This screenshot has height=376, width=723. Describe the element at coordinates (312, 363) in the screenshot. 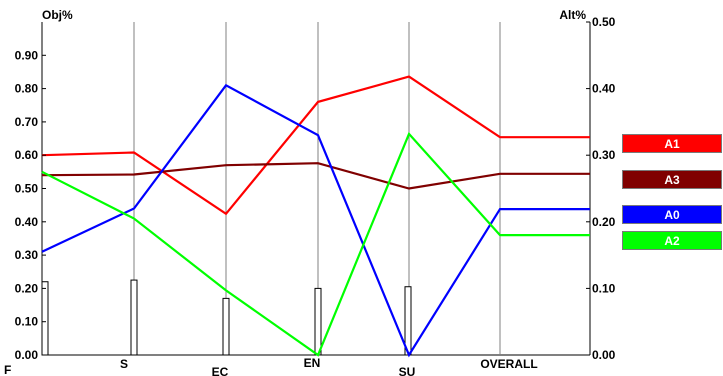

I see `category-label: EN` at that location.